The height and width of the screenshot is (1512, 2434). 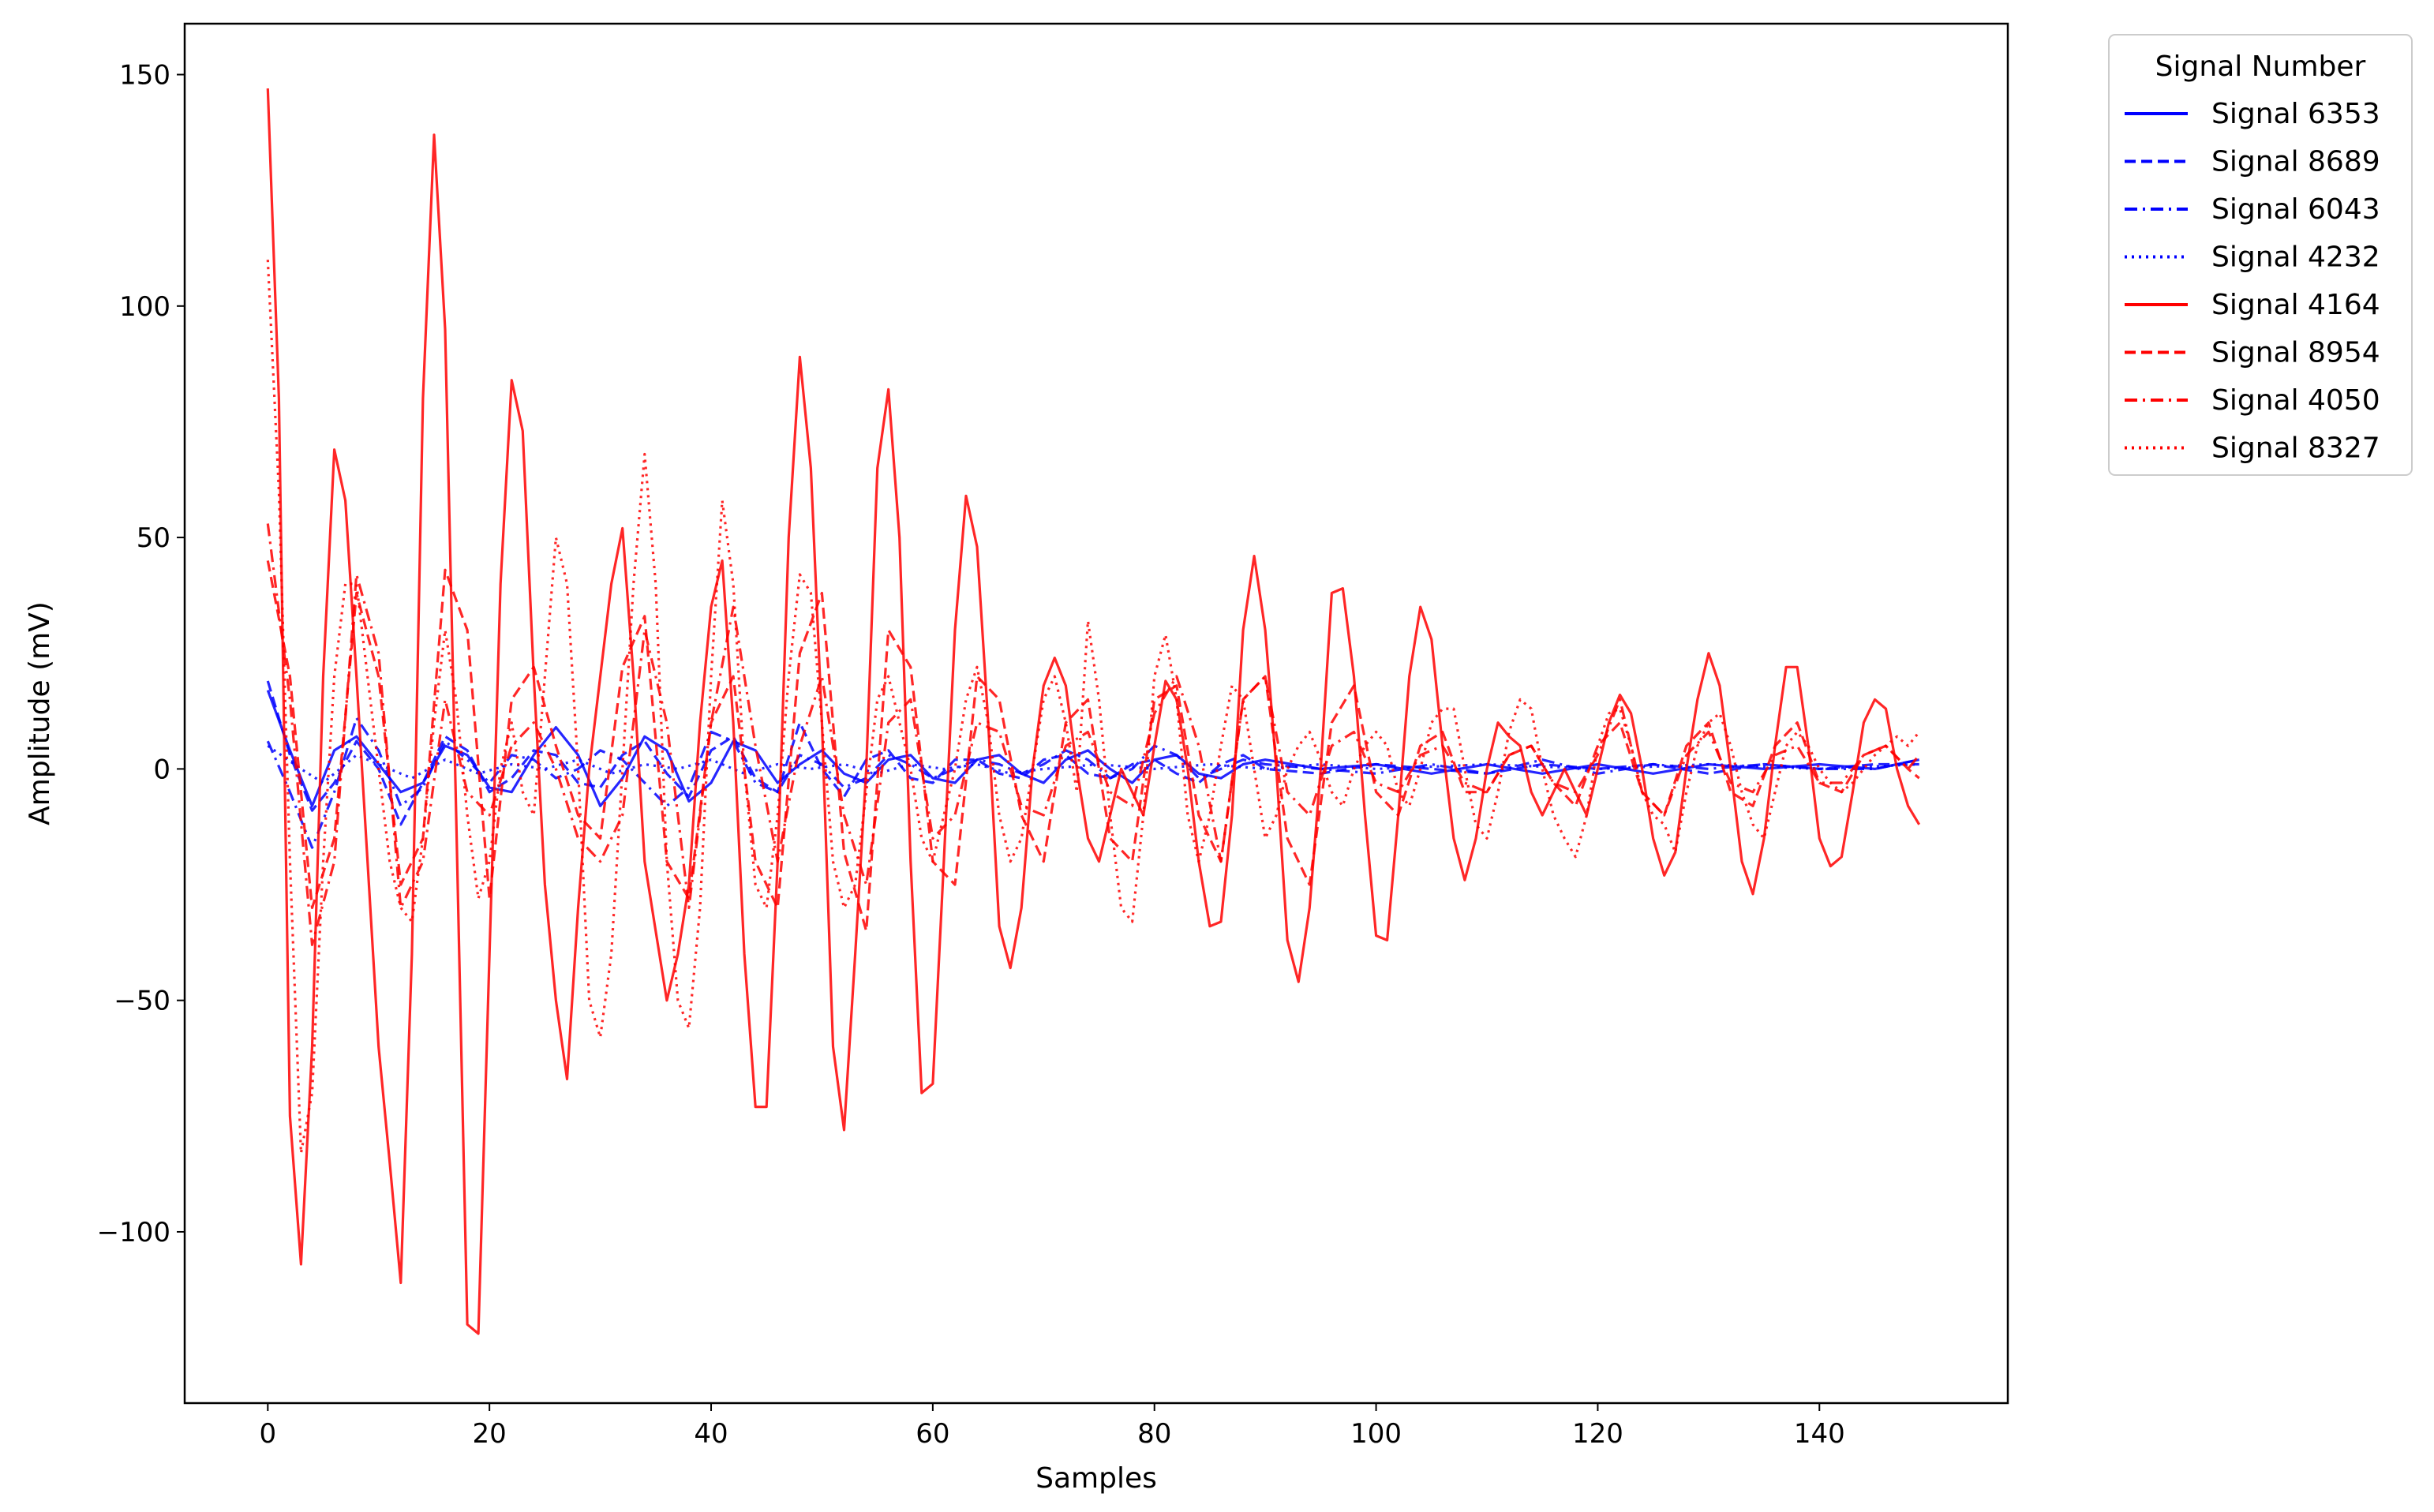 What do you see at coordinates (142, 1001) in the screenshot?
I see `y-tick-label: −50` at bounding box center [142, 1001].